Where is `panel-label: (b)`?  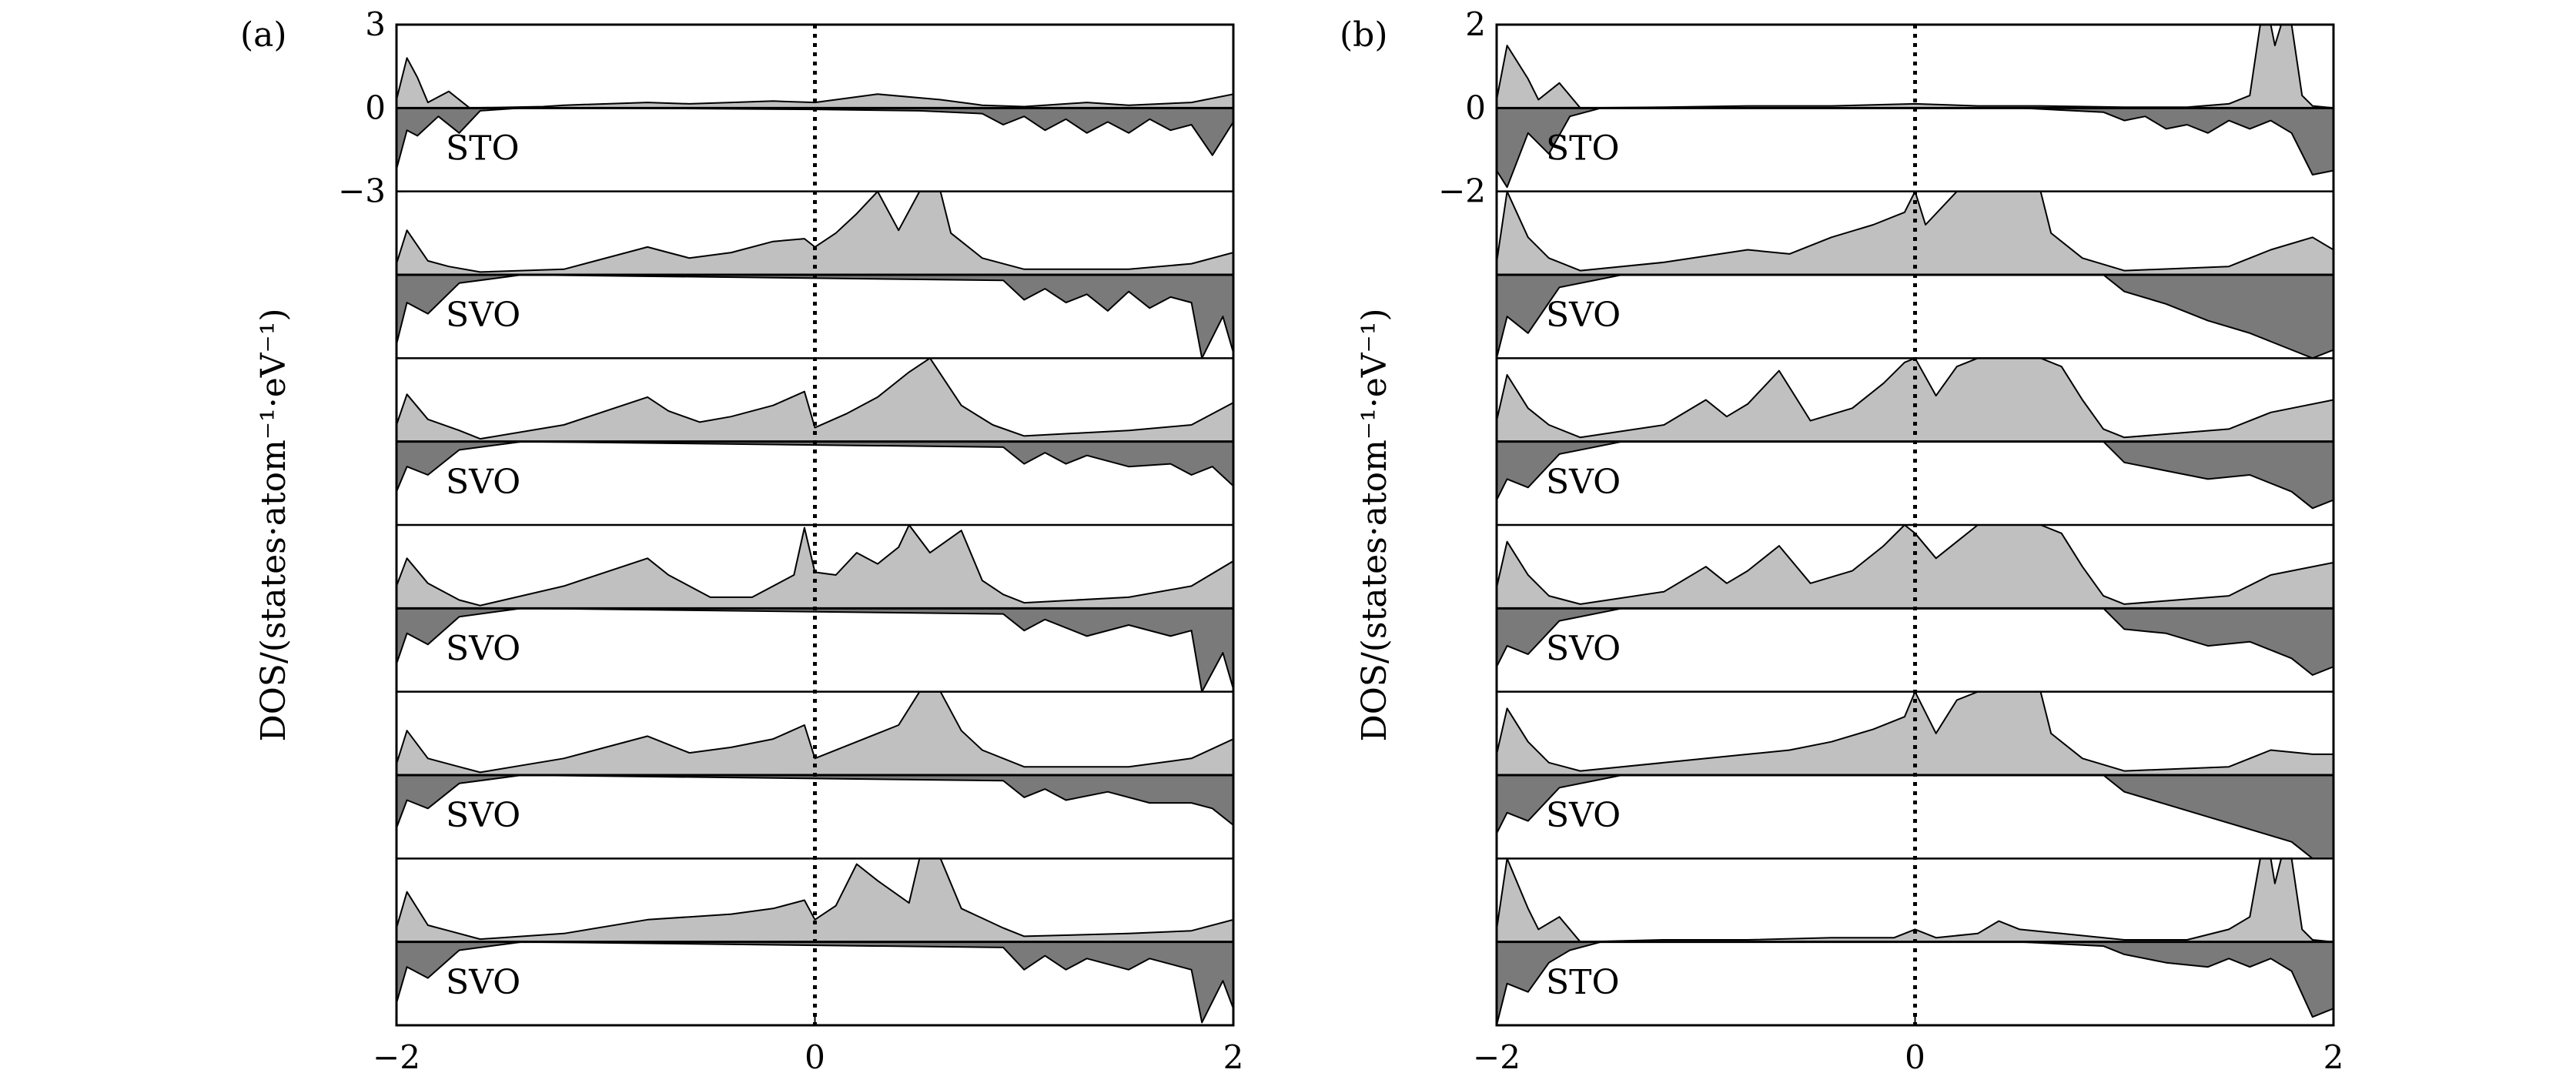
panel-label: (b) is located at coordinates (1364, 35).